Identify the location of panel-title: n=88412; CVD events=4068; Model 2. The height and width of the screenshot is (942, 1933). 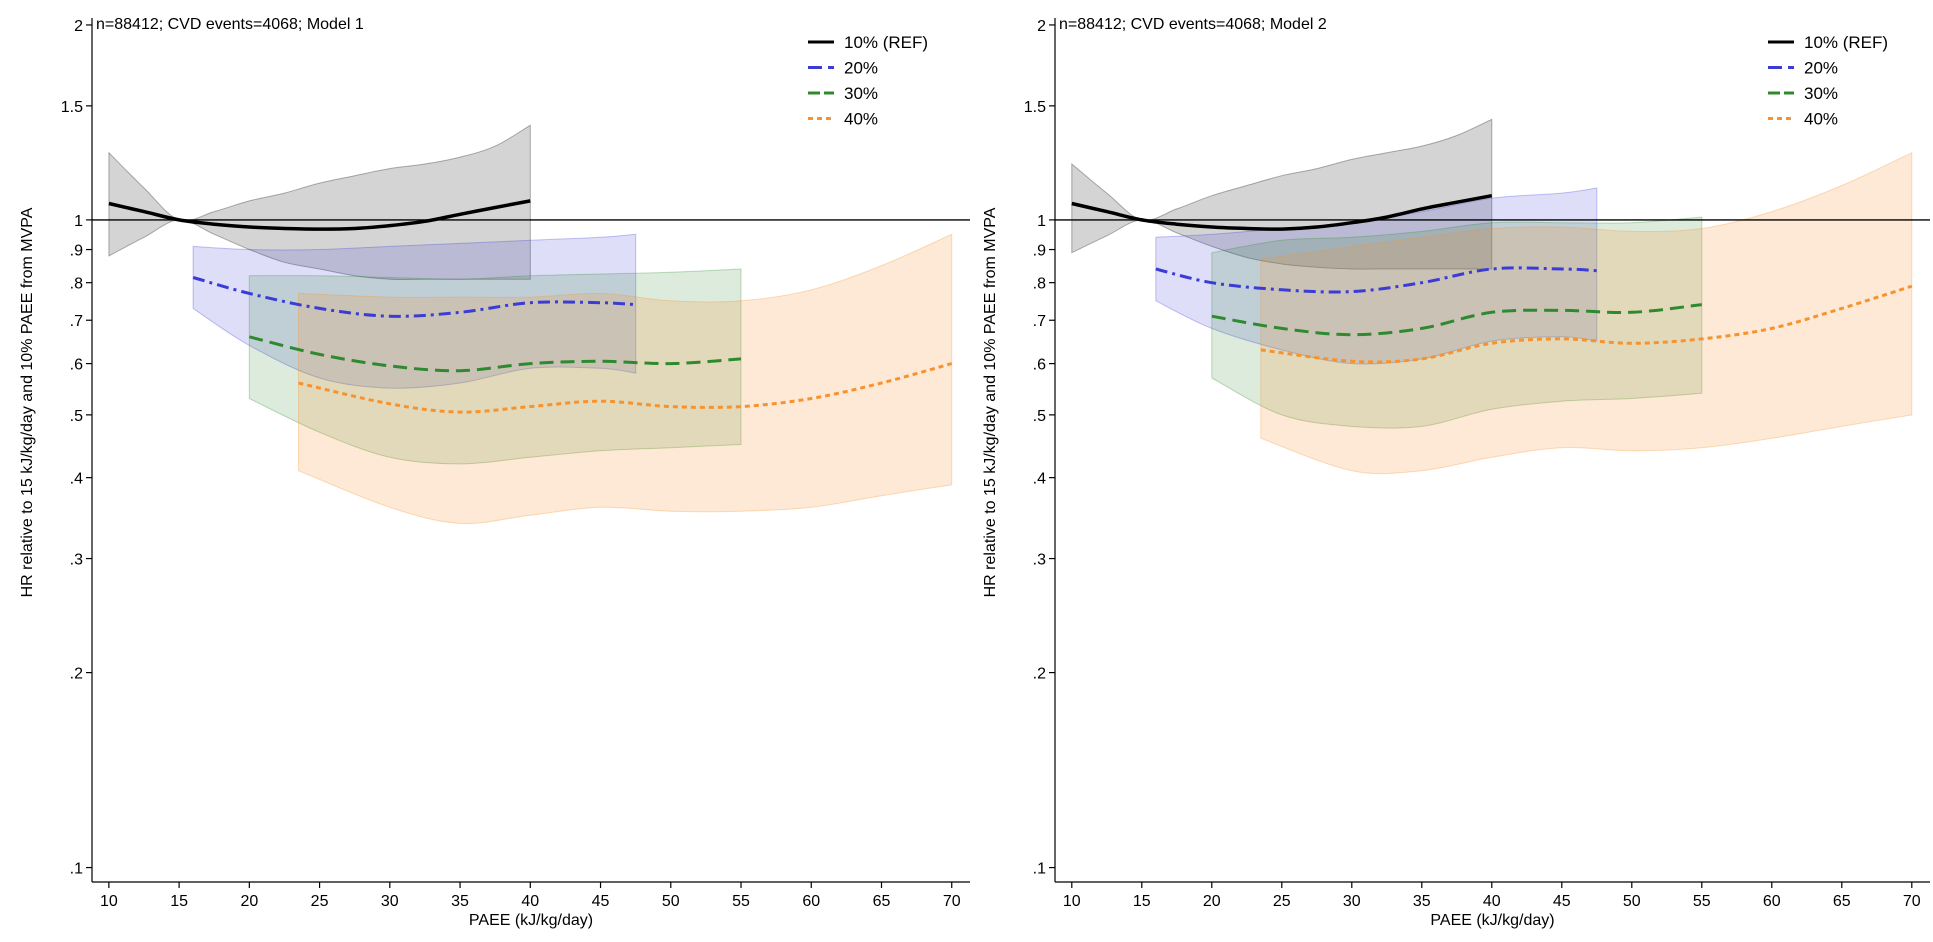
(1193, 24).